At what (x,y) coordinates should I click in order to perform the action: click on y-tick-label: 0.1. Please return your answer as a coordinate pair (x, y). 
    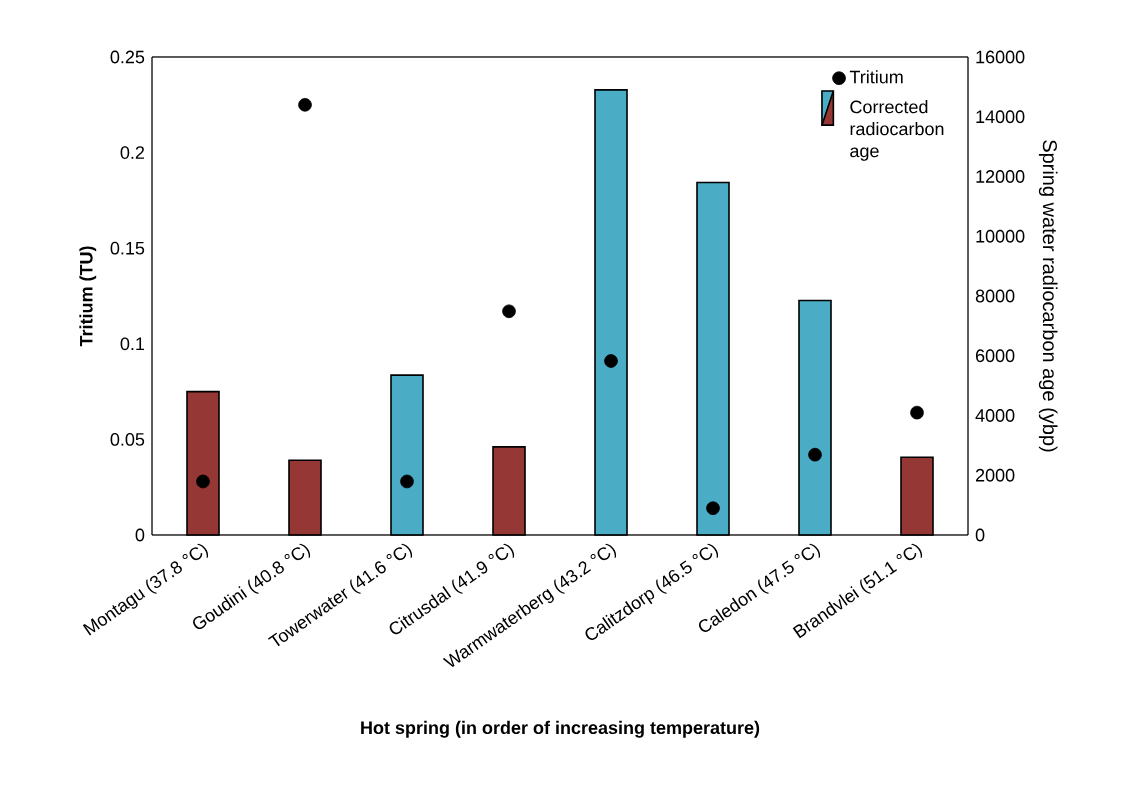
    Looking at the image, I should click on (132, 344).